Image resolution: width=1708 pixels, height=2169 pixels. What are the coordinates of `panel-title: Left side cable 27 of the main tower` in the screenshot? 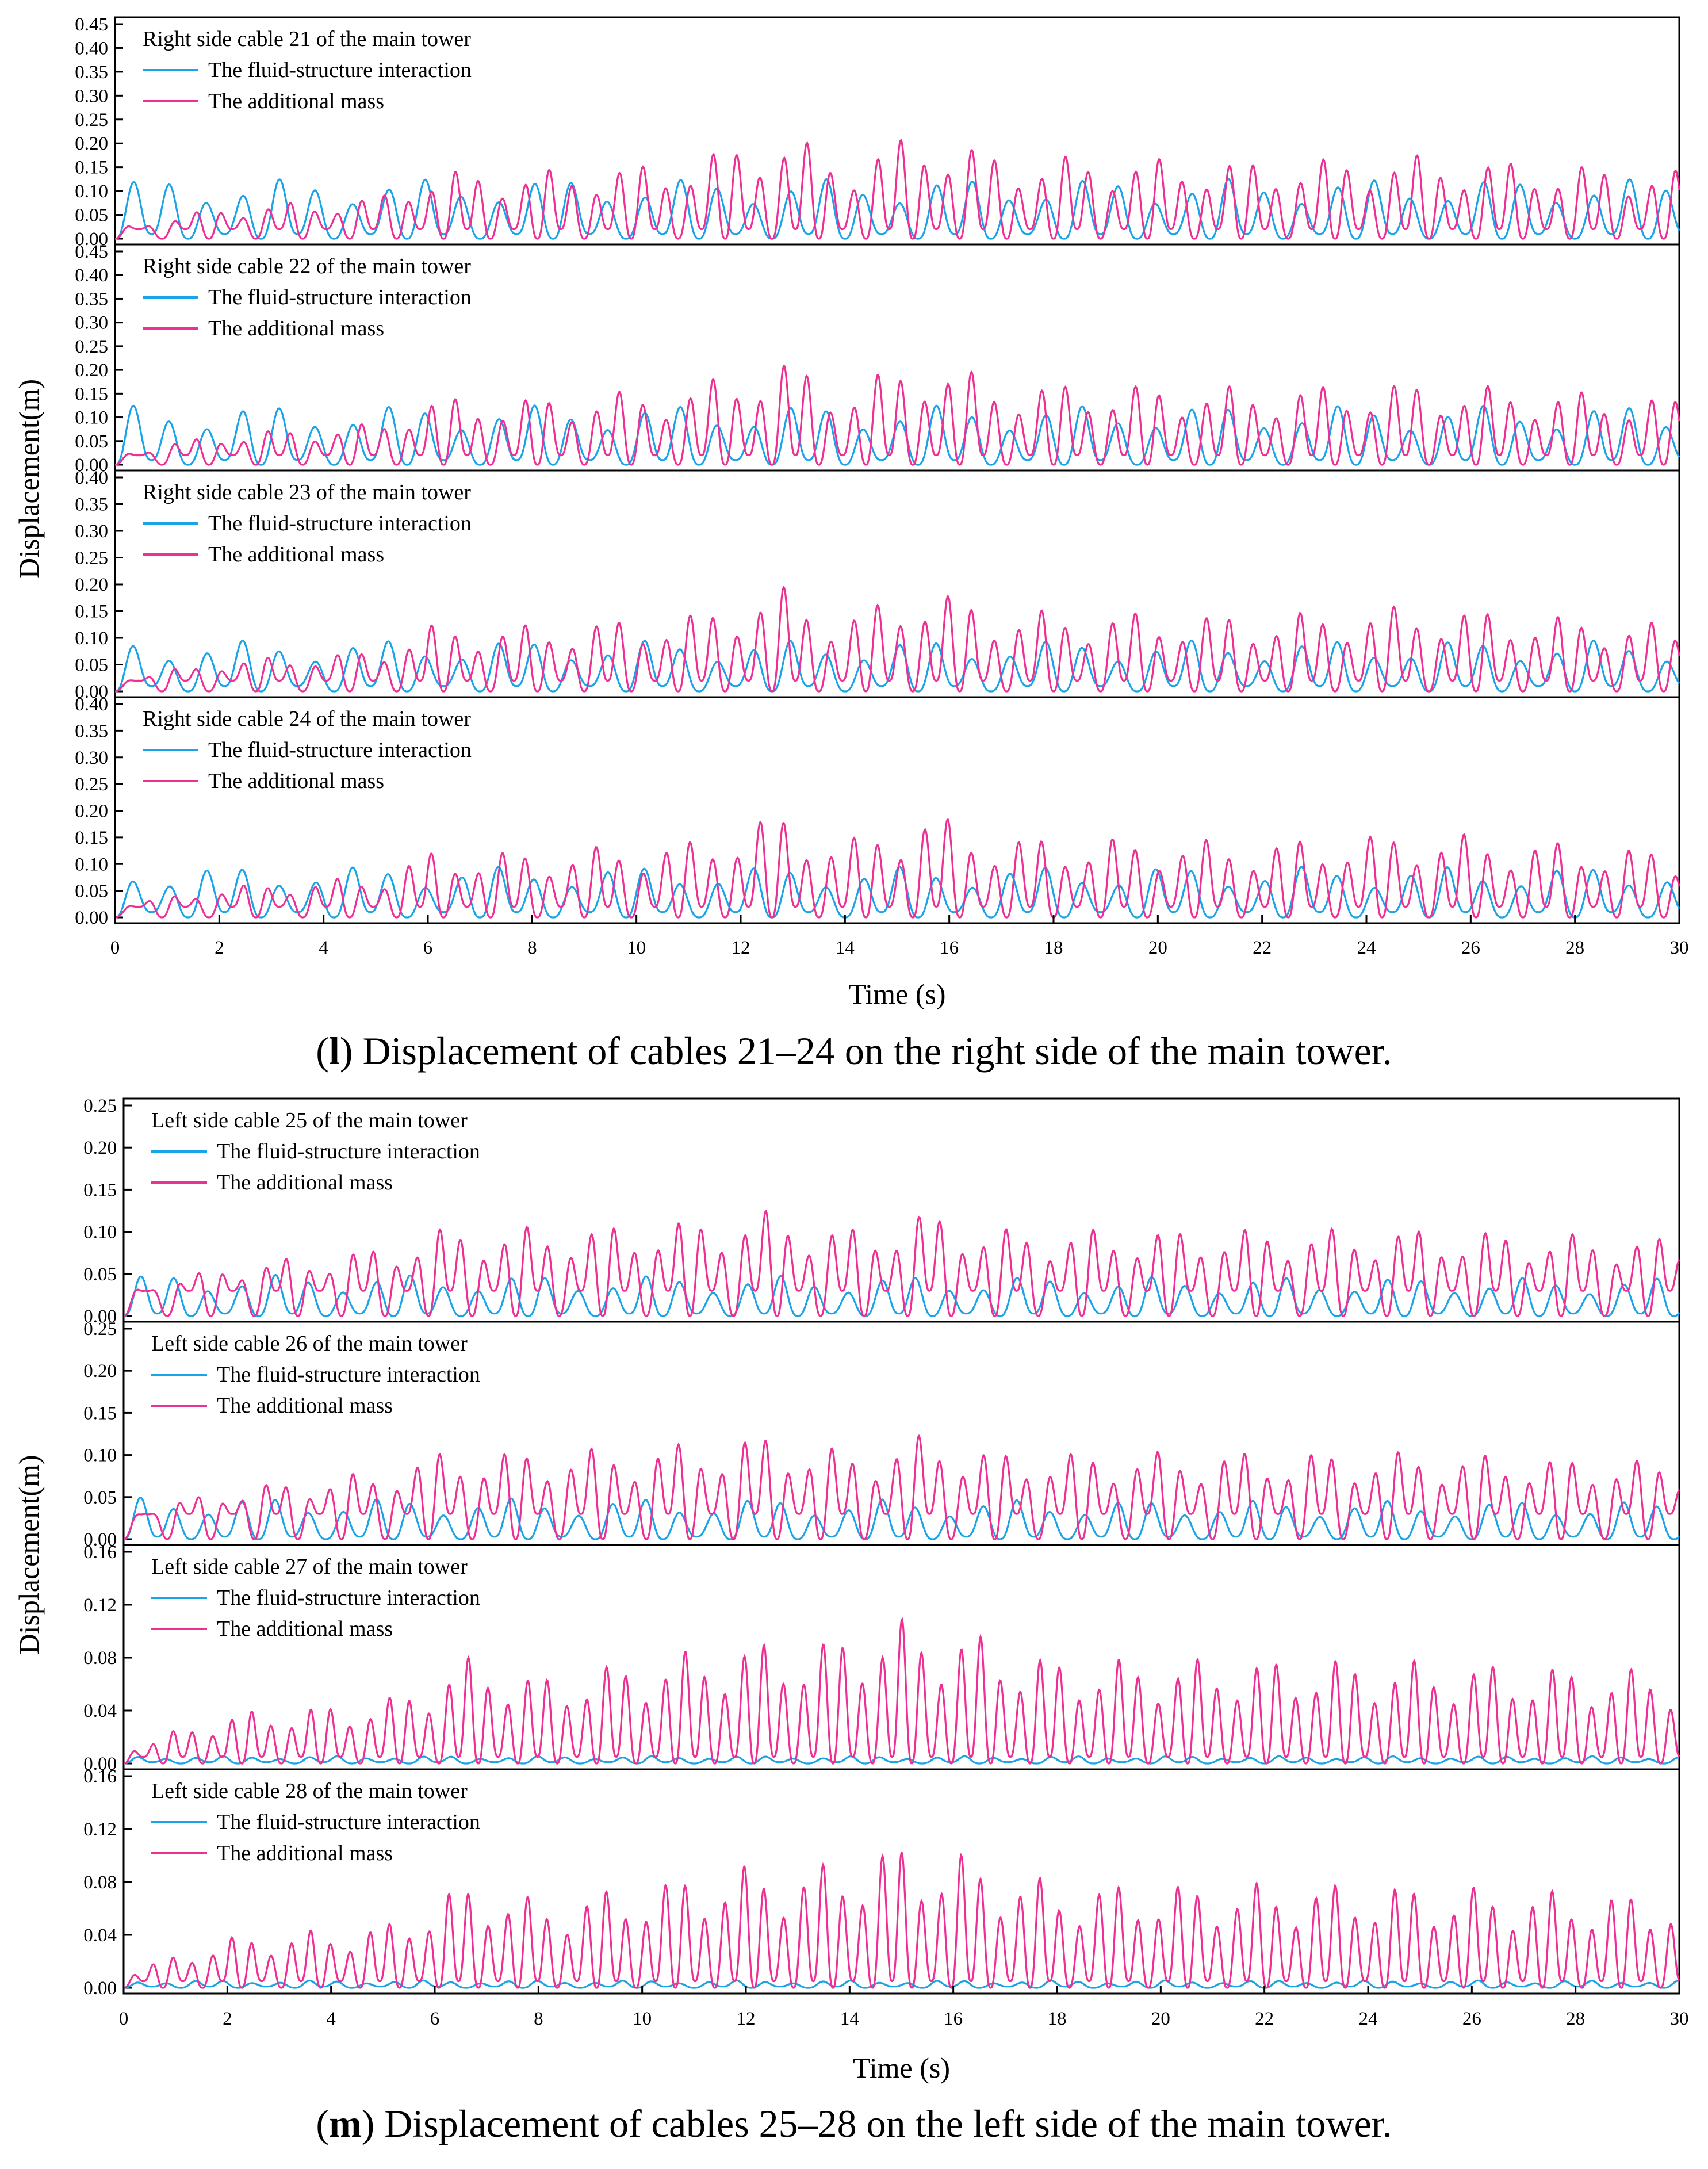 It's located at (309, 1567).